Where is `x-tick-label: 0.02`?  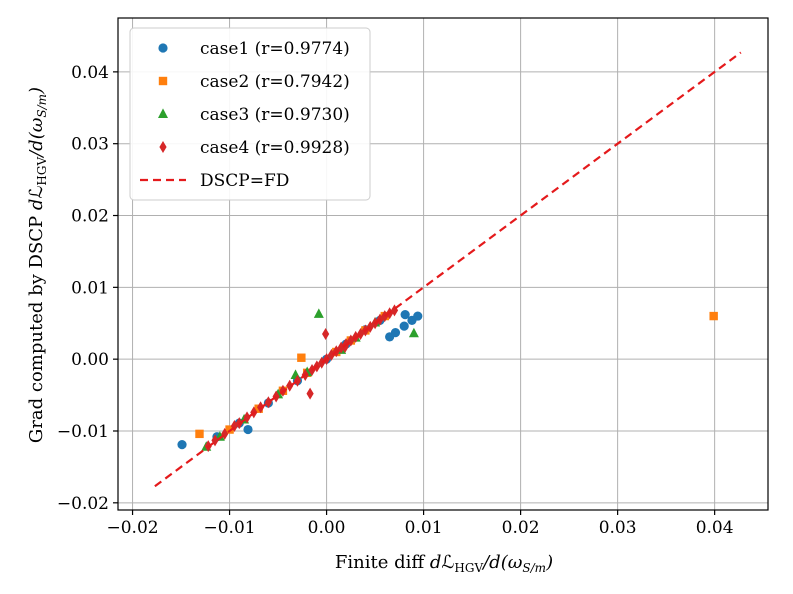 x-tick-label: 0.02 is located at coordinates (521, 528).